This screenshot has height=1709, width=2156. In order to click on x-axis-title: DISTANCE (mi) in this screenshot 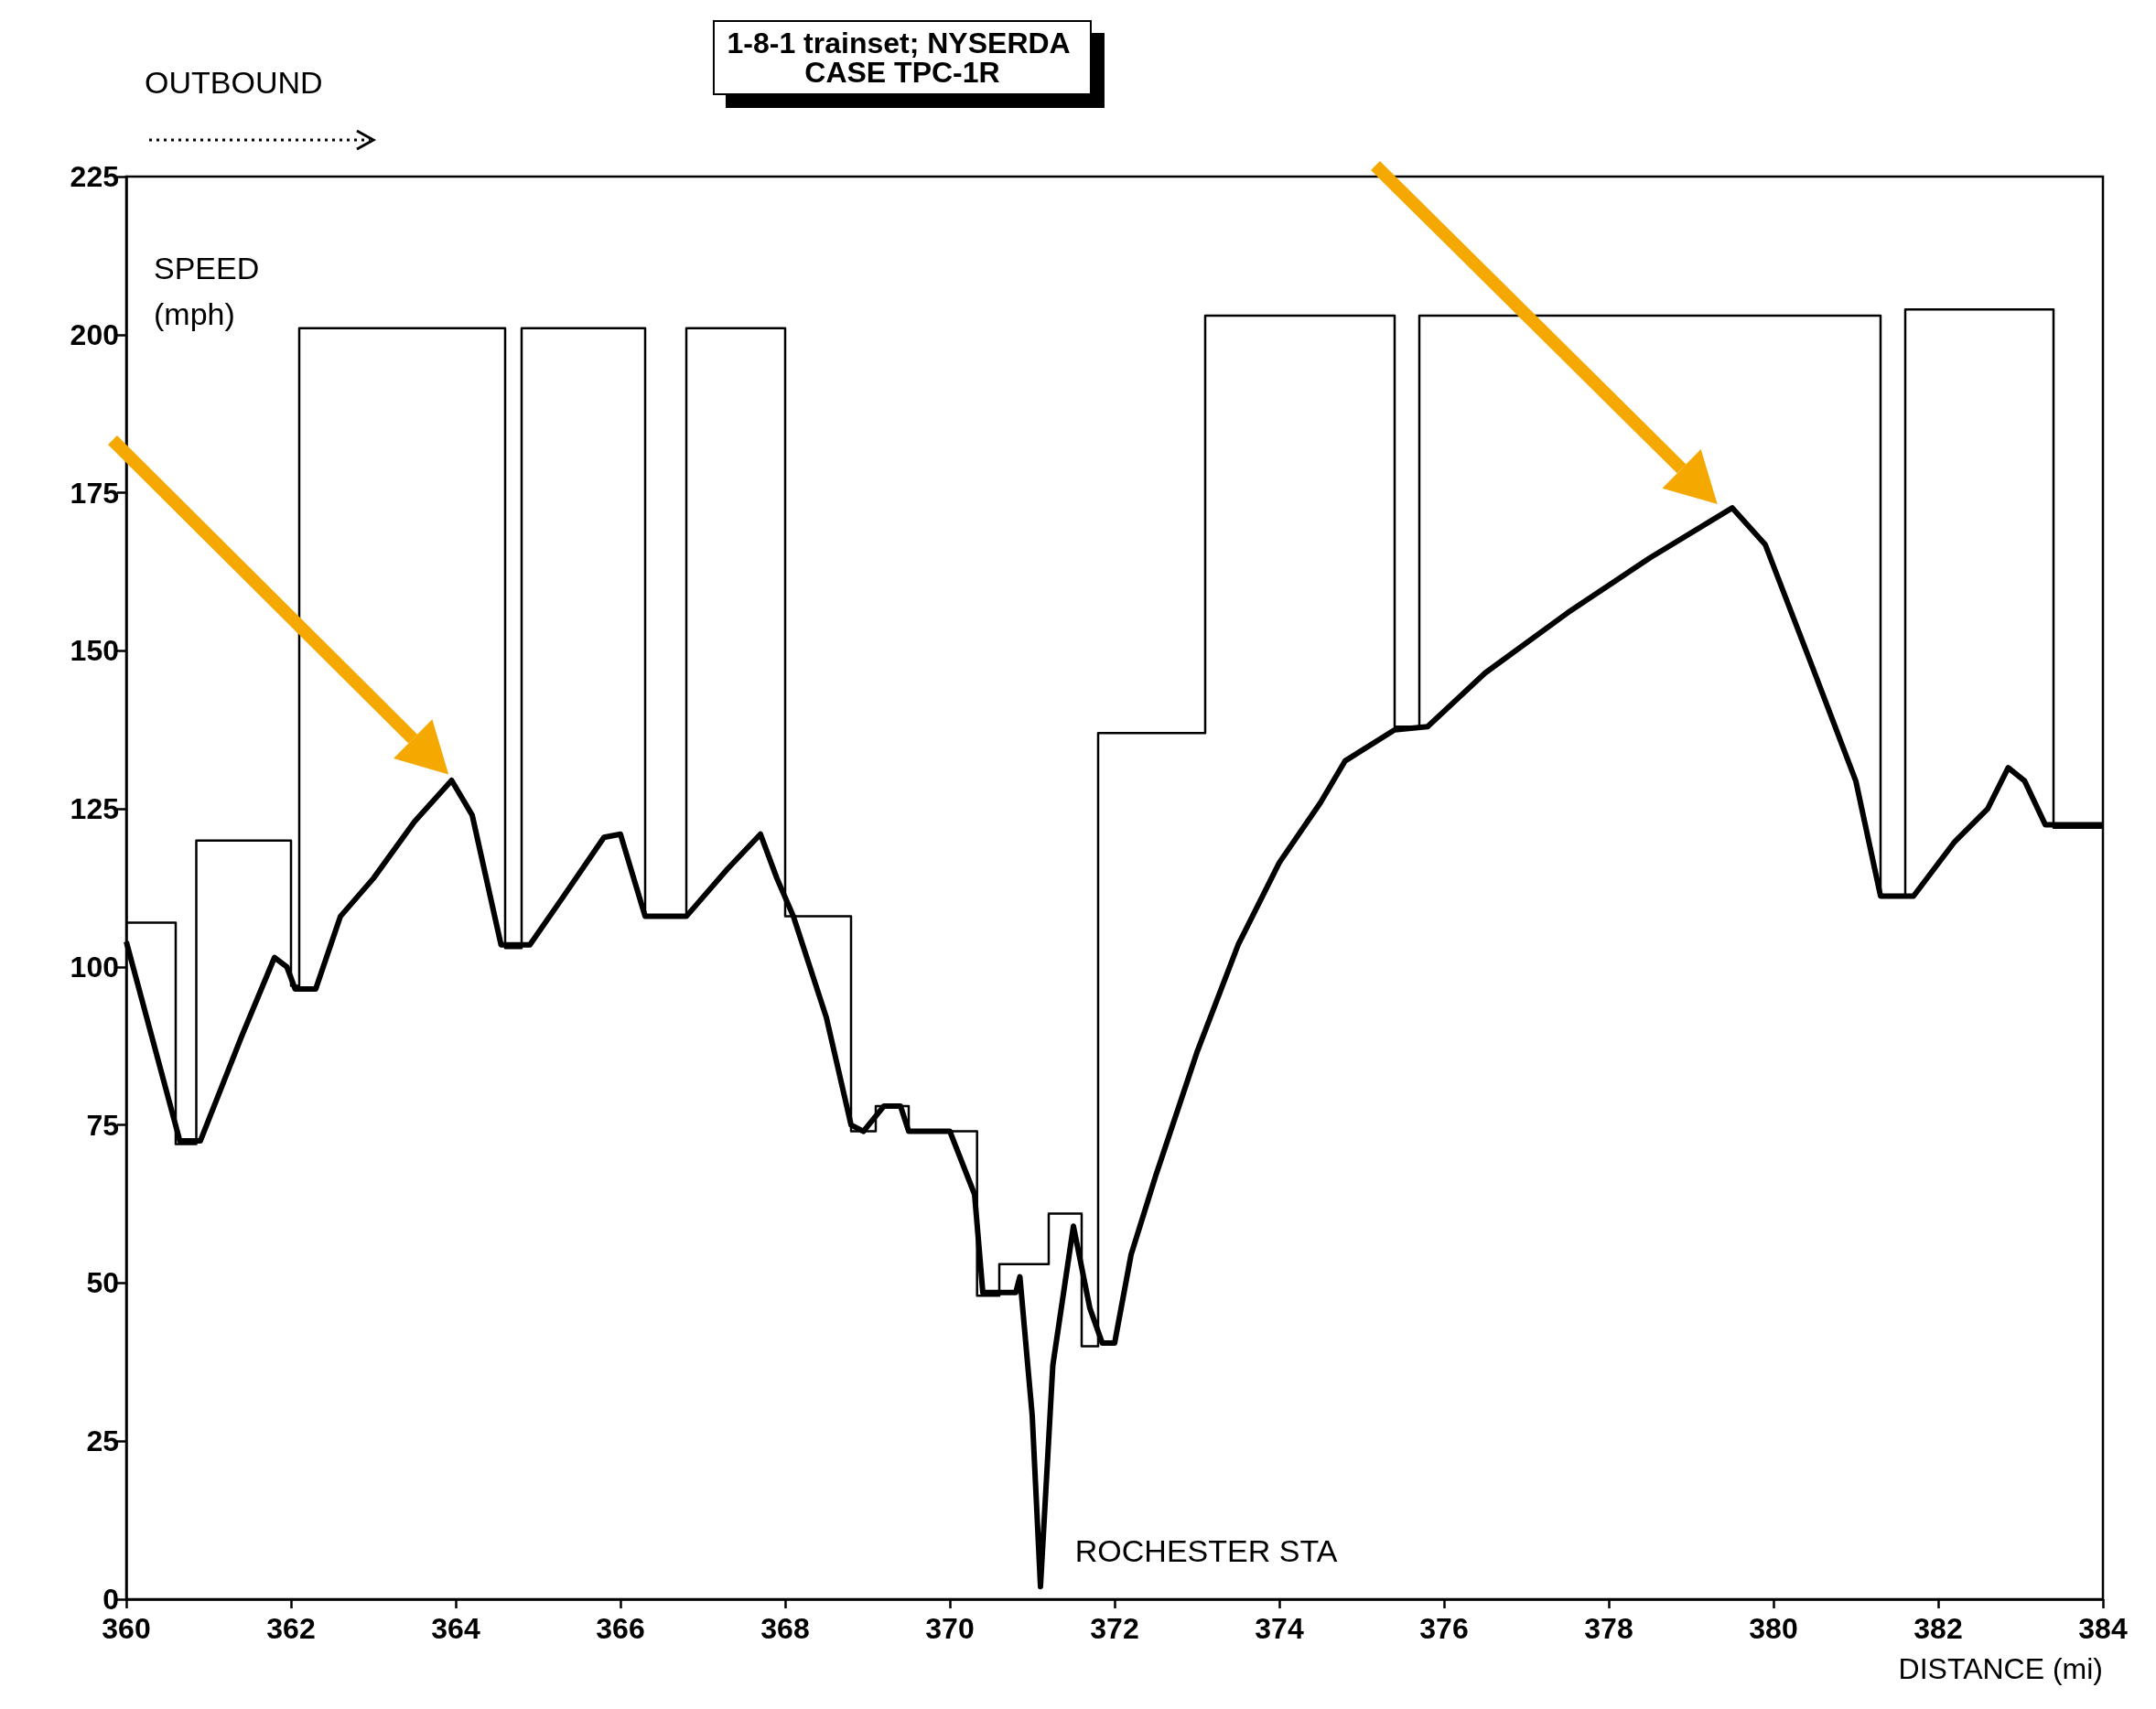, I will do `click(2000, 1668)`.